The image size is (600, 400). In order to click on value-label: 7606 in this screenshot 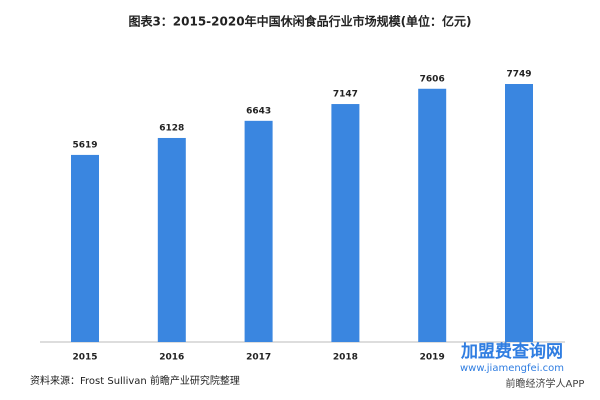, I will do `click(432, 79)`.